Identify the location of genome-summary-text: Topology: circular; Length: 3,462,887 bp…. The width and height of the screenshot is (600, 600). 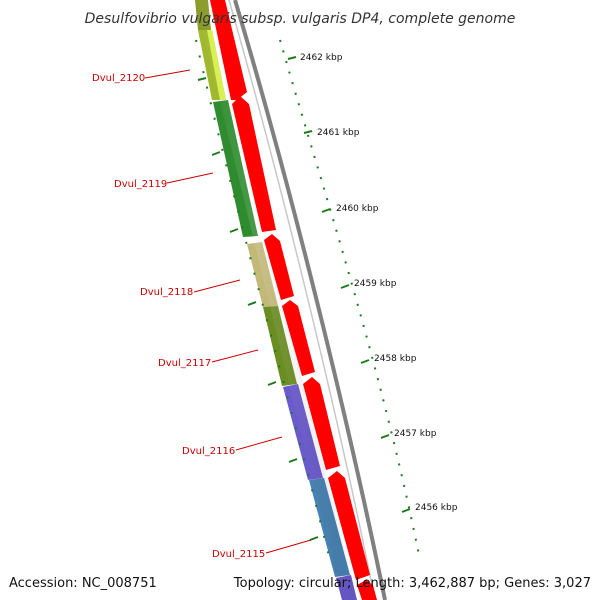
(412, 583).